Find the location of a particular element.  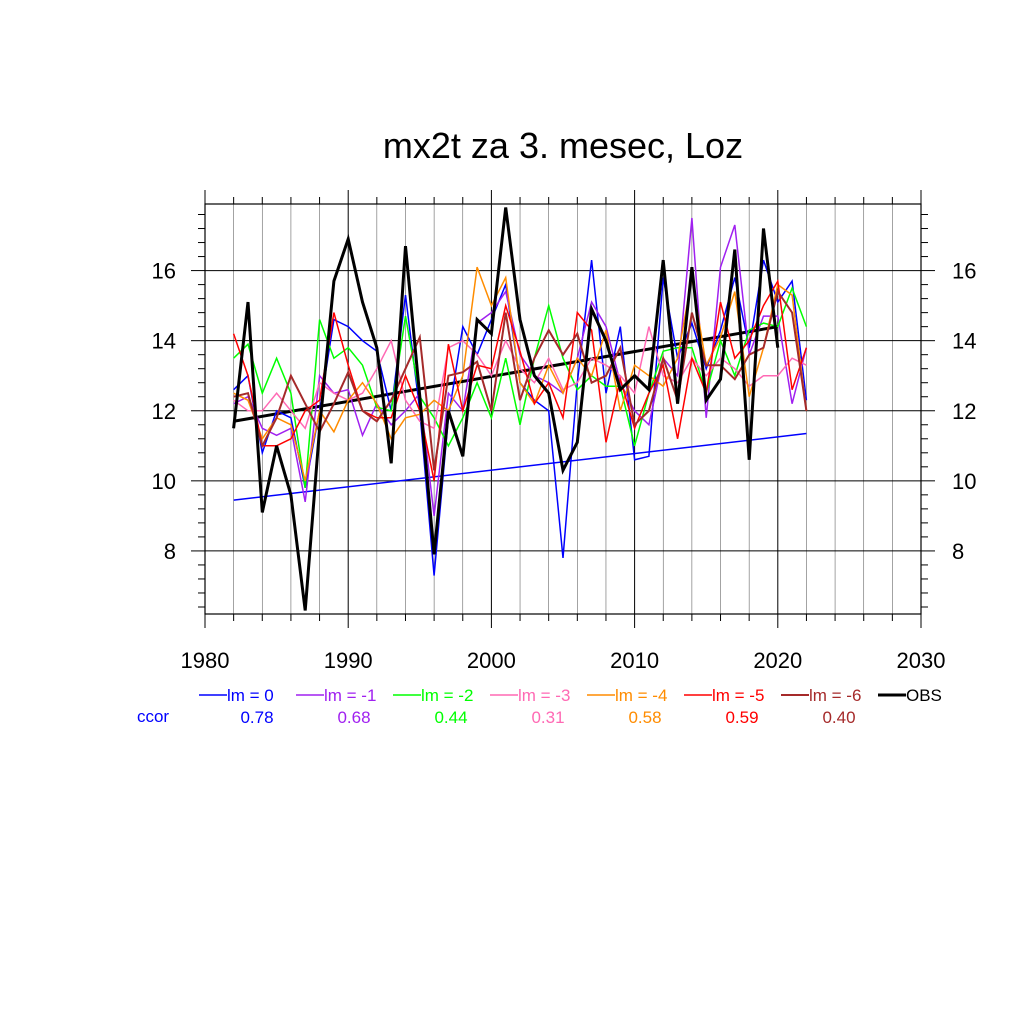

y-tick-label-left: 12 is located at coordinates (164, 411).